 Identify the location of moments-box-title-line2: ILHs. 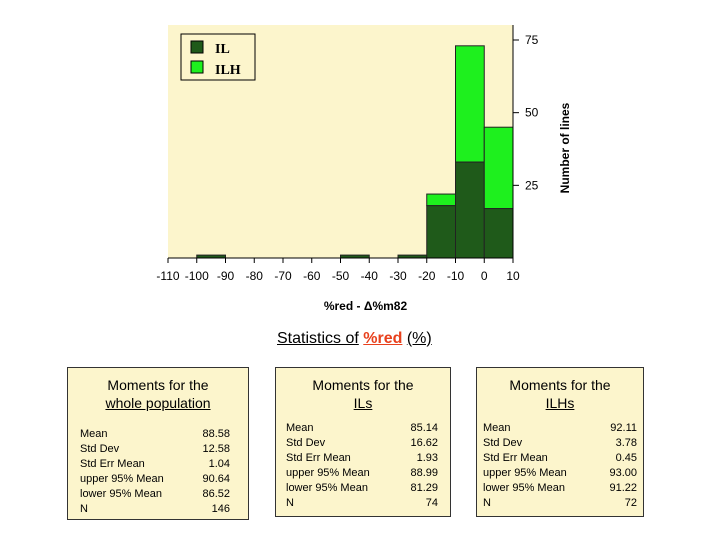
(560, 403).